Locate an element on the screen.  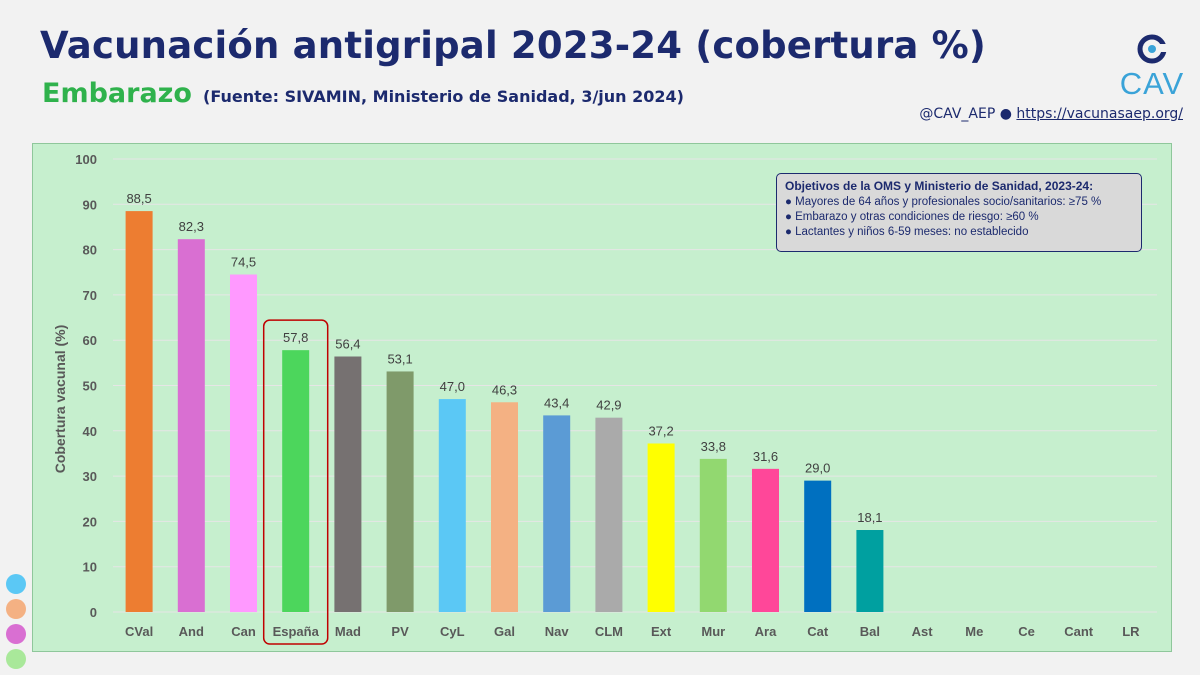
x-tick-label: Cat is located at coordinates (818, 631).